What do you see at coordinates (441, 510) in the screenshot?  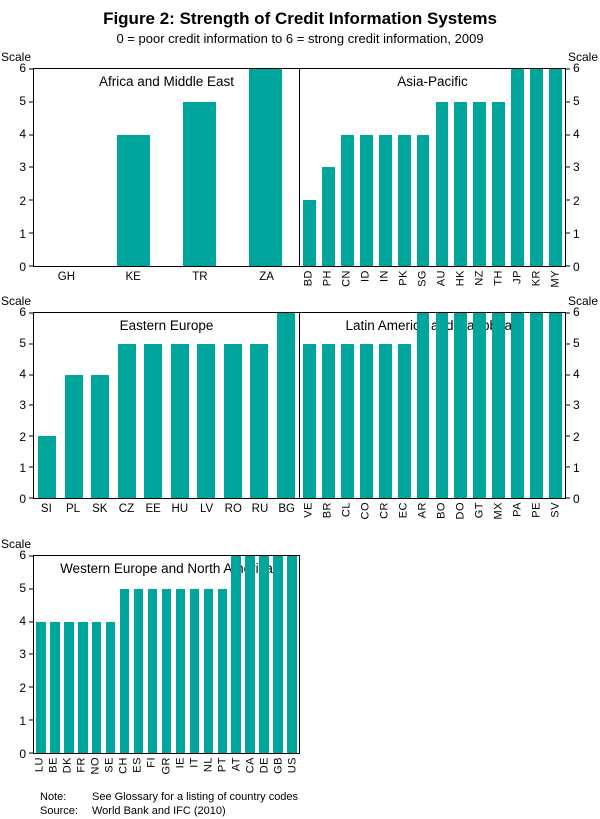 I see `x-label-BO: BO` at bounding box center [441, 510].